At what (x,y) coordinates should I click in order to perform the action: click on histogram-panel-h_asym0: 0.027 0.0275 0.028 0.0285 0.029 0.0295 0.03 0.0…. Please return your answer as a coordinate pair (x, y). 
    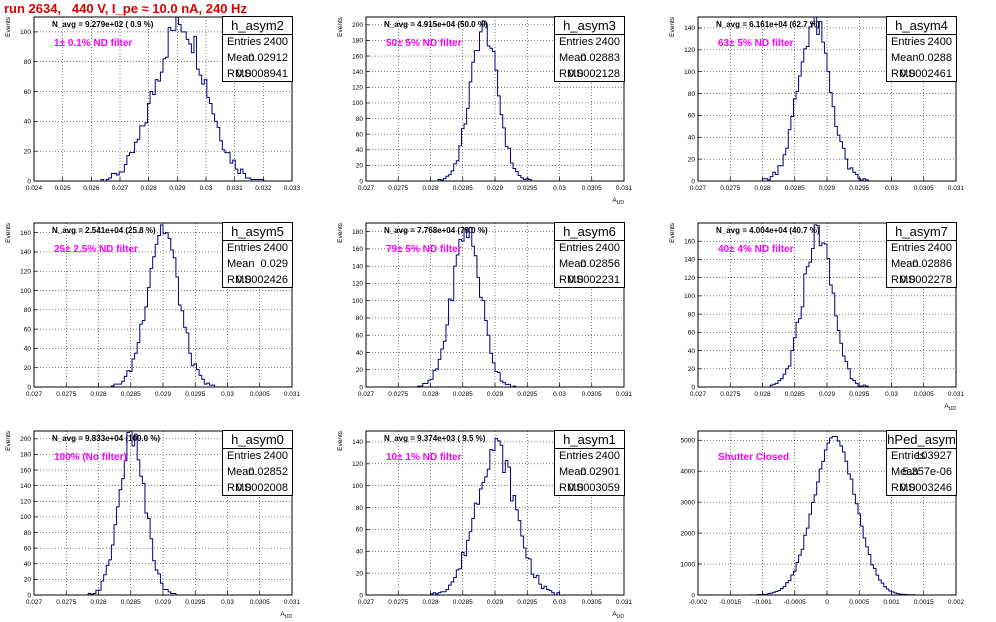
    Looking at the image, I should click on (153, 525).